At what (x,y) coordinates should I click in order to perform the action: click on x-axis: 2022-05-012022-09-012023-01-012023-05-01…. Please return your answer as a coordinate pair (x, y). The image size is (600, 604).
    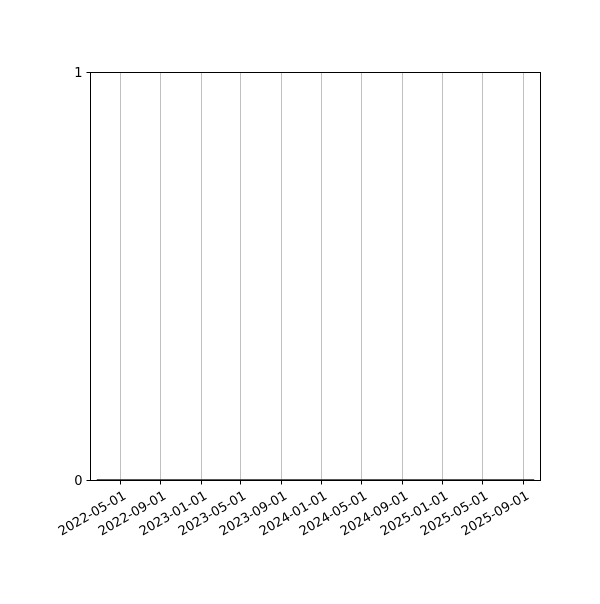
    Looking at the image, I should click on (294, 509).